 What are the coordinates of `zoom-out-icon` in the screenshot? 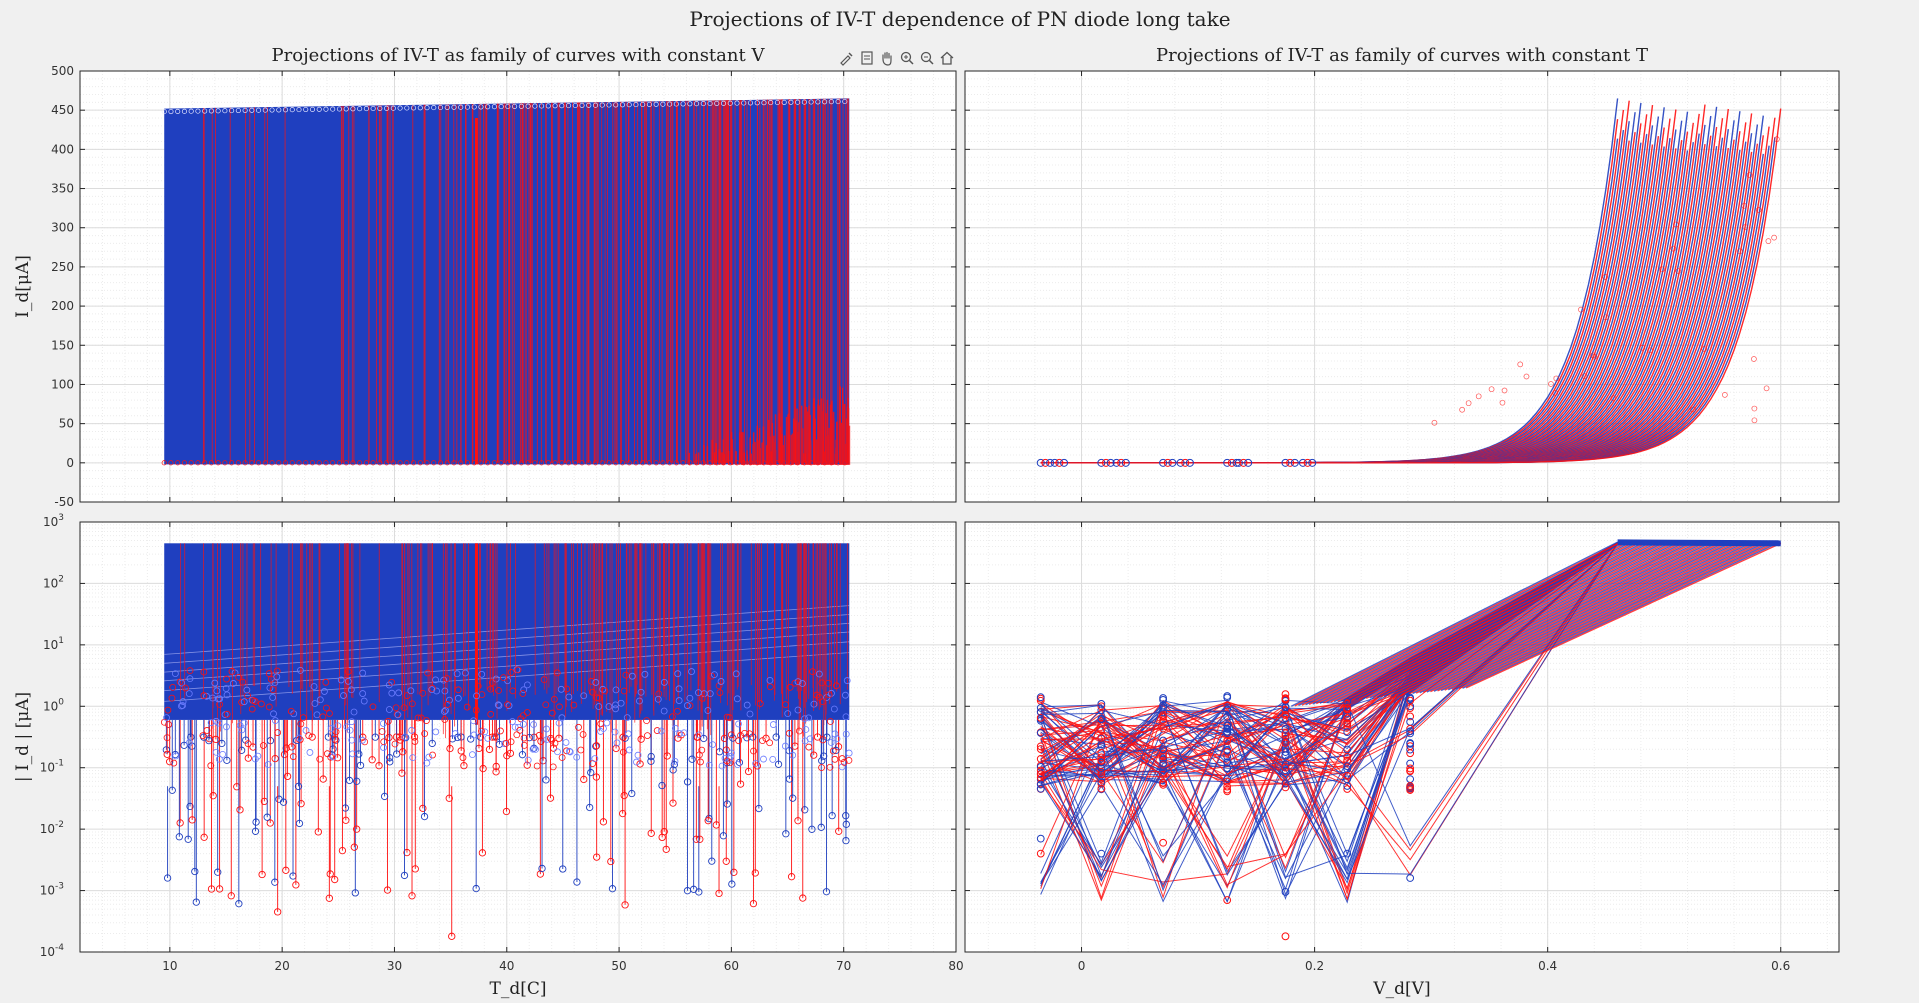 It's located at (927, 58).